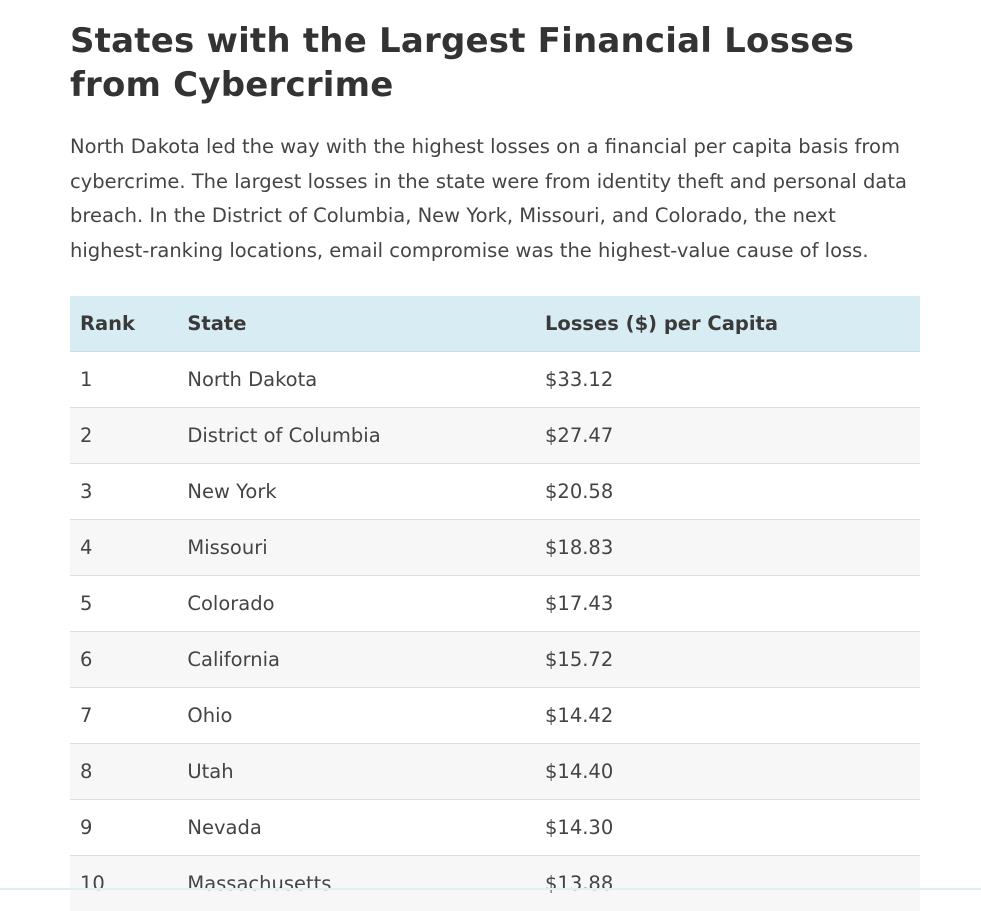 This screenshot has height=911, width=981. I want to click on cell-state: Nevada, so click(356, 828).